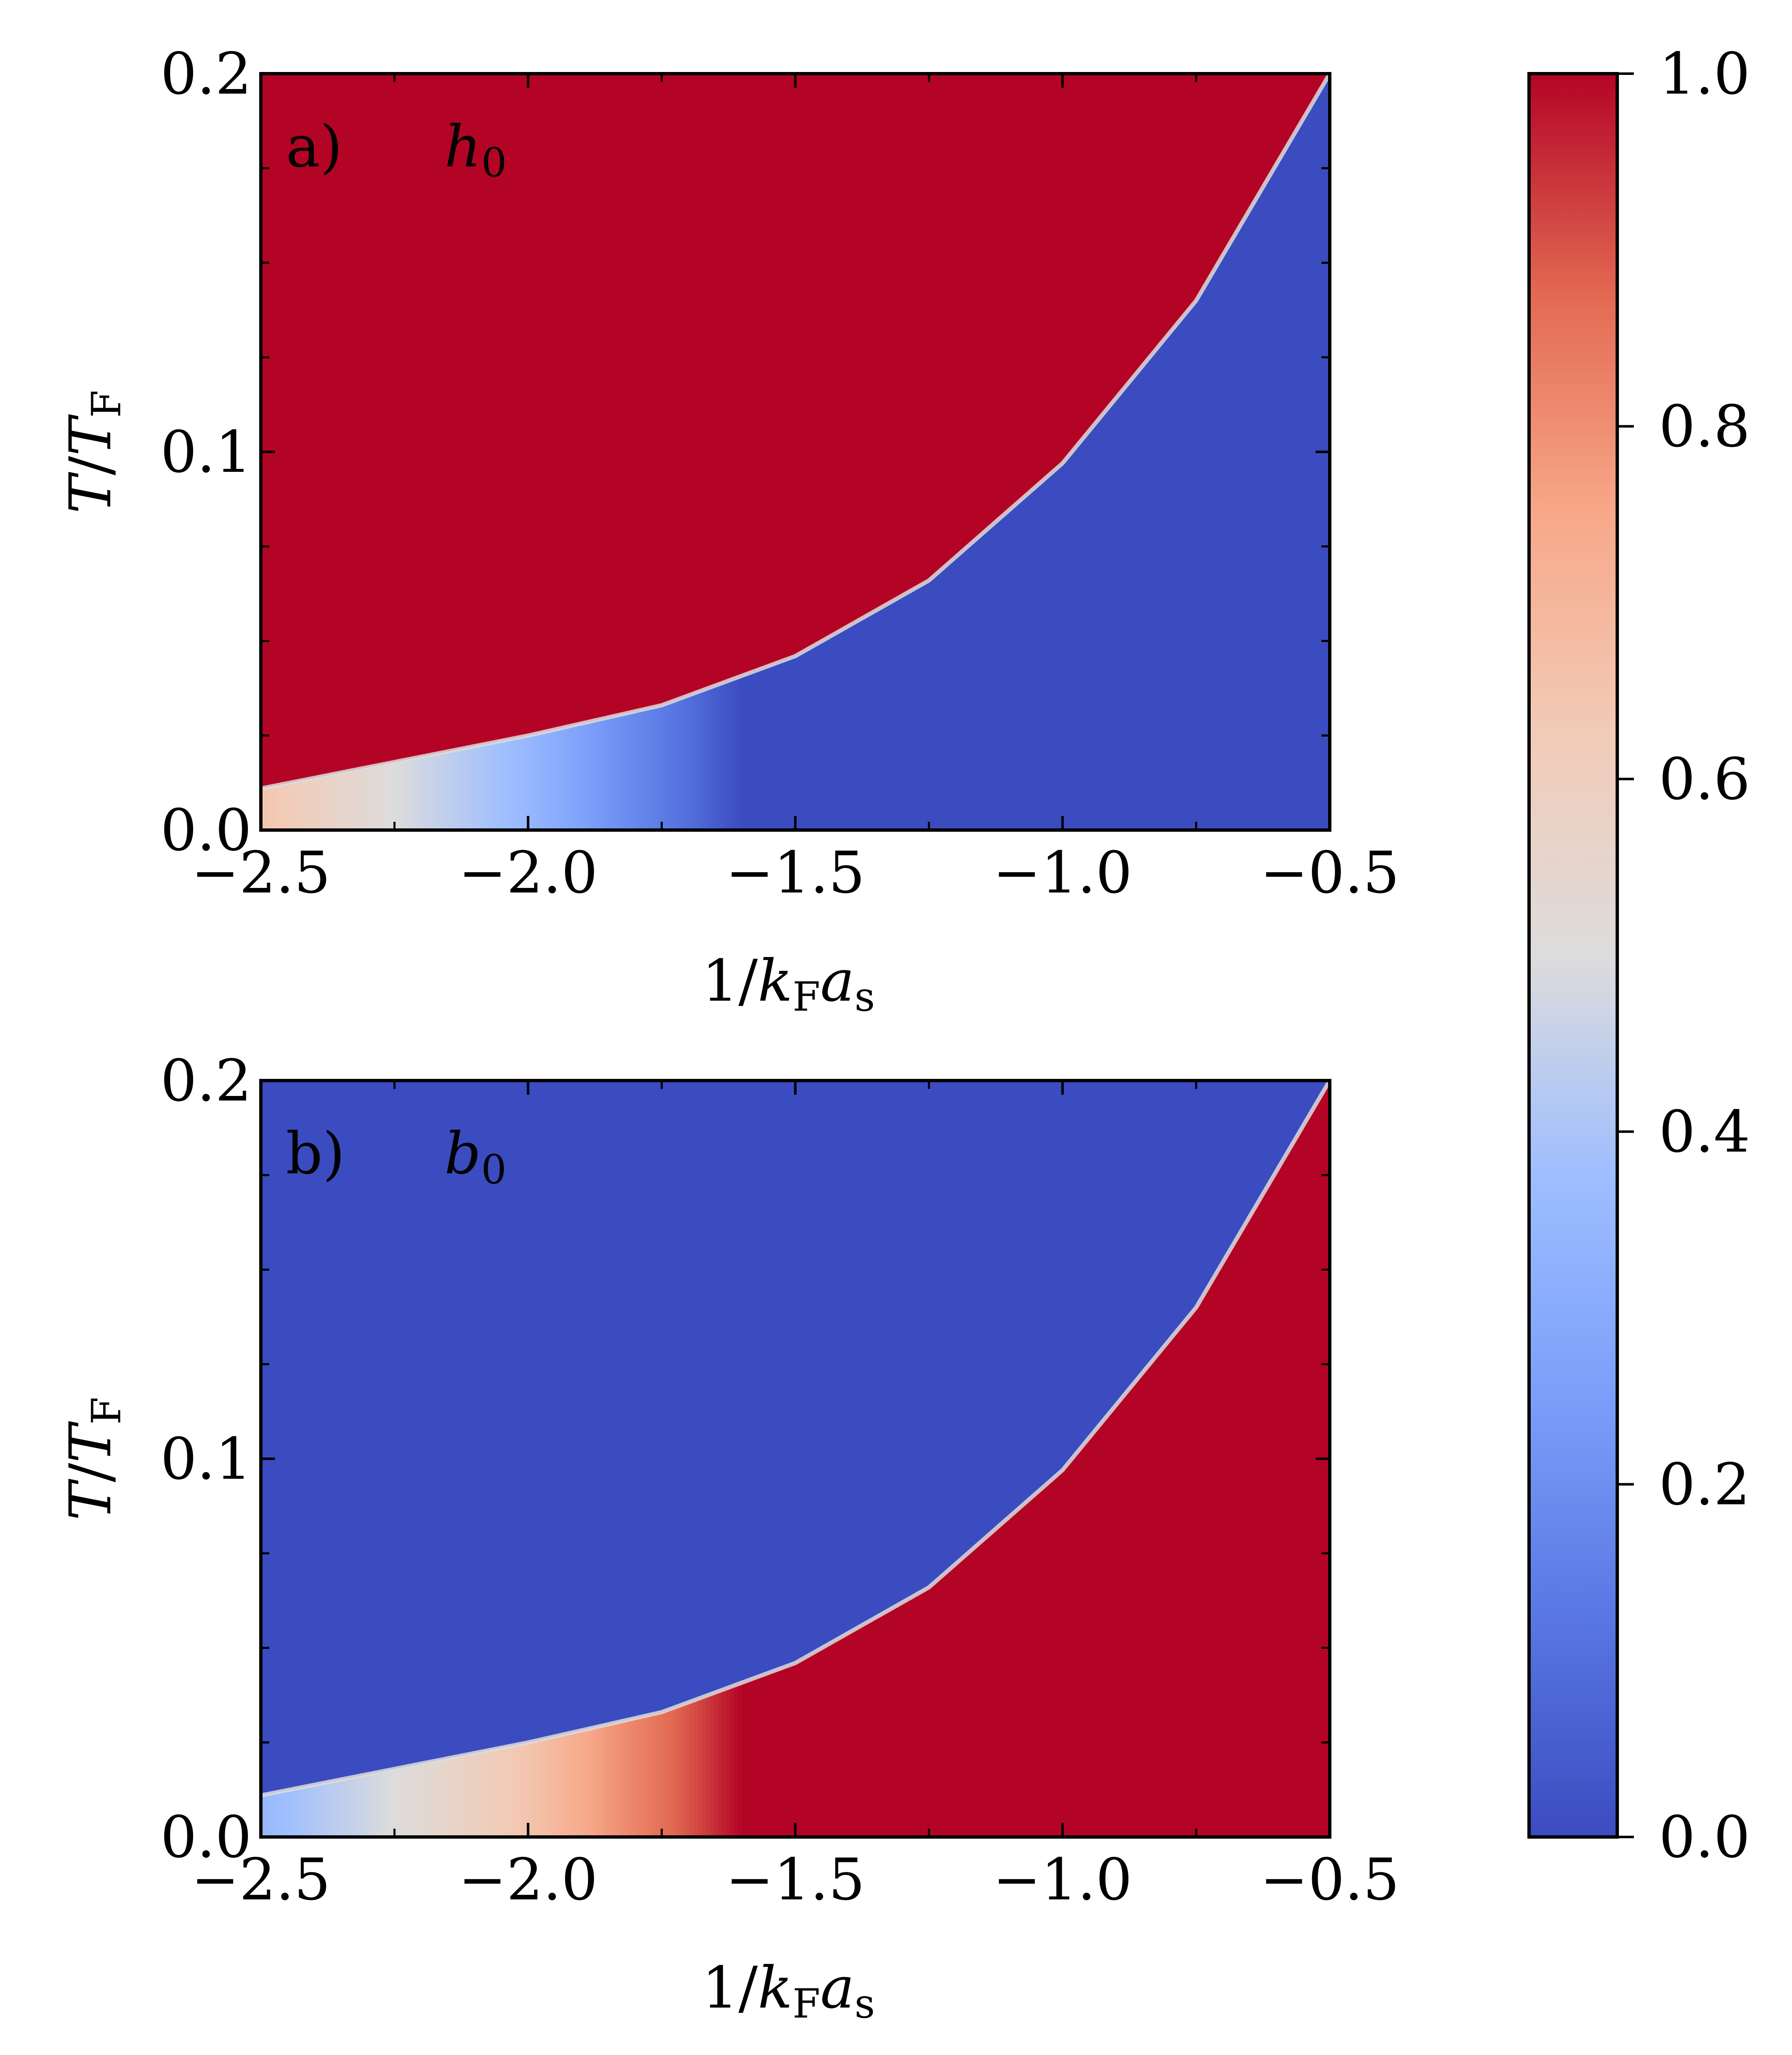 The height and width of the screenshot is (2055, 1792). Describe the element at coordinates (775, 1988) in the screenshot. I see `xlabel-b-k: k` at that location.